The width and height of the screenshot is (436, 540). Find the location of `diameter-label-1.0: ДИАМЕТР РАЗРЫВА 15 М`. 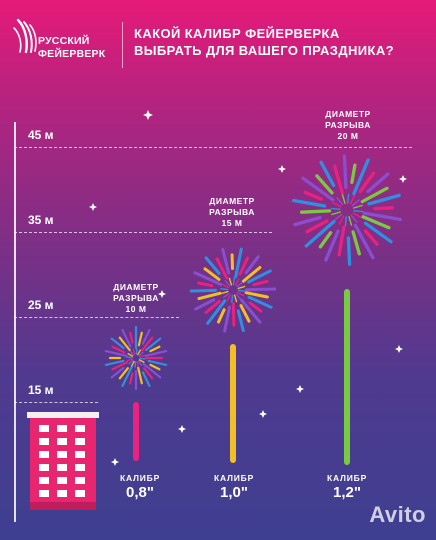

diameter-label-1.0: ДИАМЕТР РАЗРЫВА 15 М is located at coordinates (232, 212).